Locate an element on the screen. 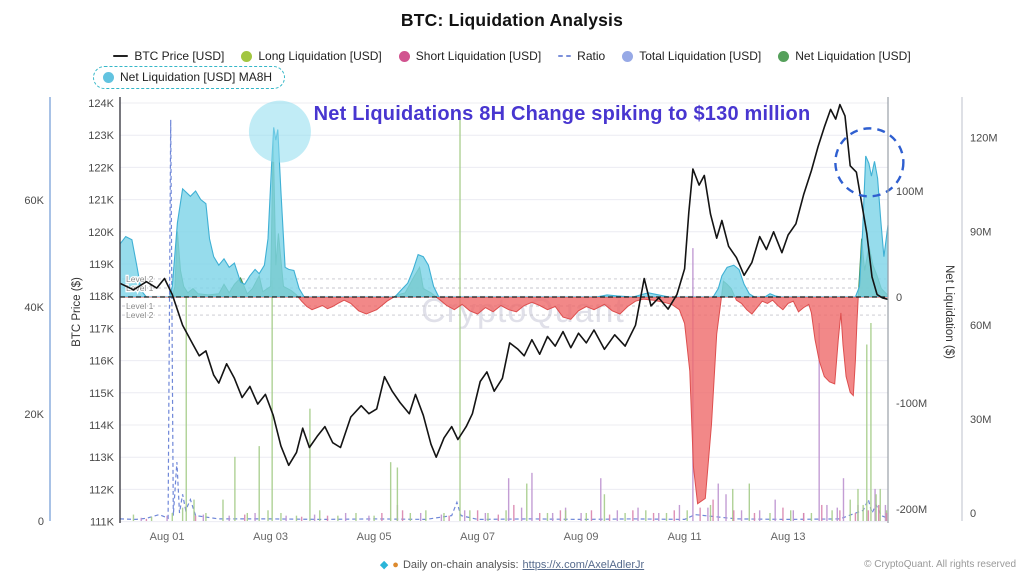  gem-icon: ◆ is located at coordinates (384, 564).